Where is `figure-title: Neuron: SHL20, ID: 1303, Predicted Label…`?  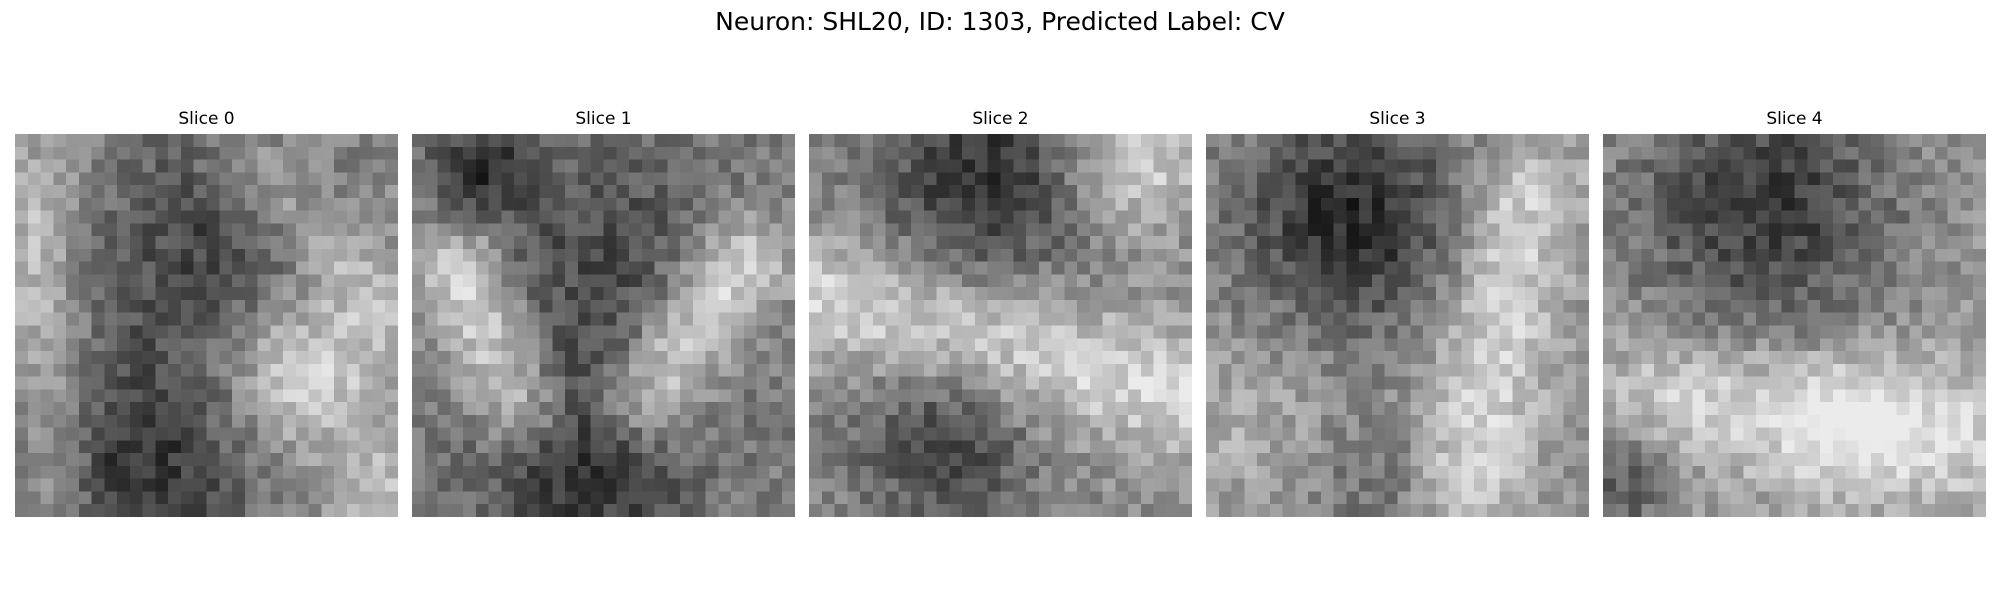
figure-title: Neuron: SHL20, ID: 1303, Predicted Label… is located at coordinates (1000, 21).